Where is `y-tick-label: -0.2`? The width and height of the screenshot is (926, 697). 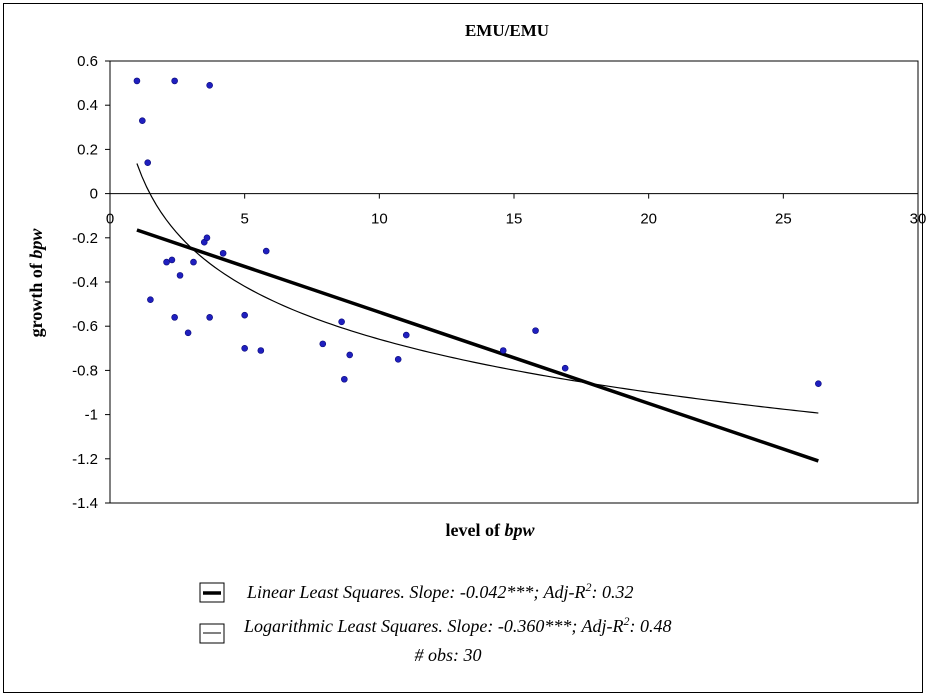
y-tick-label: -0.2 is located at coordinates (85, 238).